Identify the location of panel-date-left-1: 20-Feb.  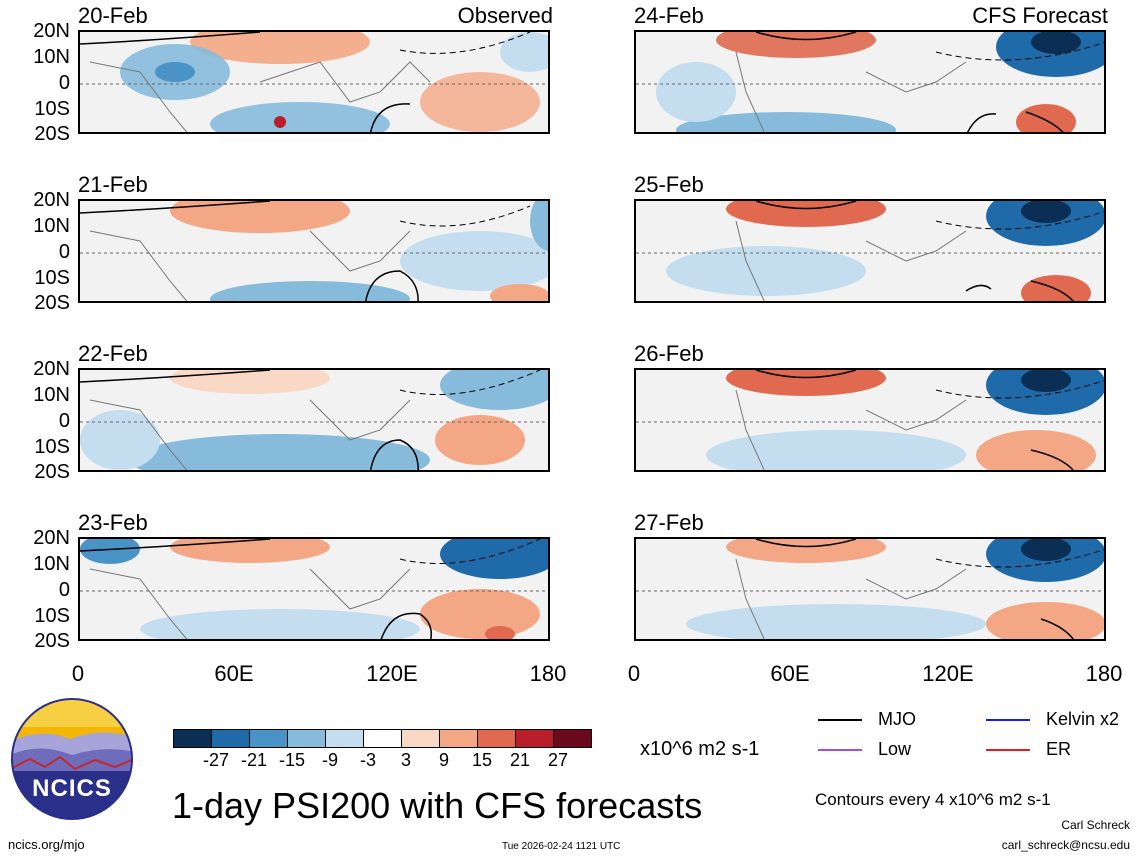
(113, 15).